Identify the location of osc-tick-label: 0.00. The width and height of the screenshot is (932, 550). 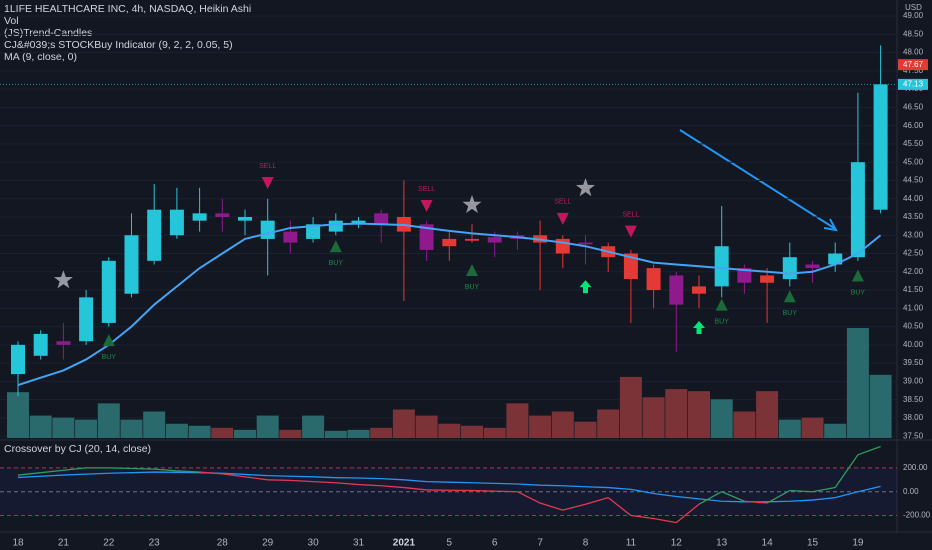
(911, 491).